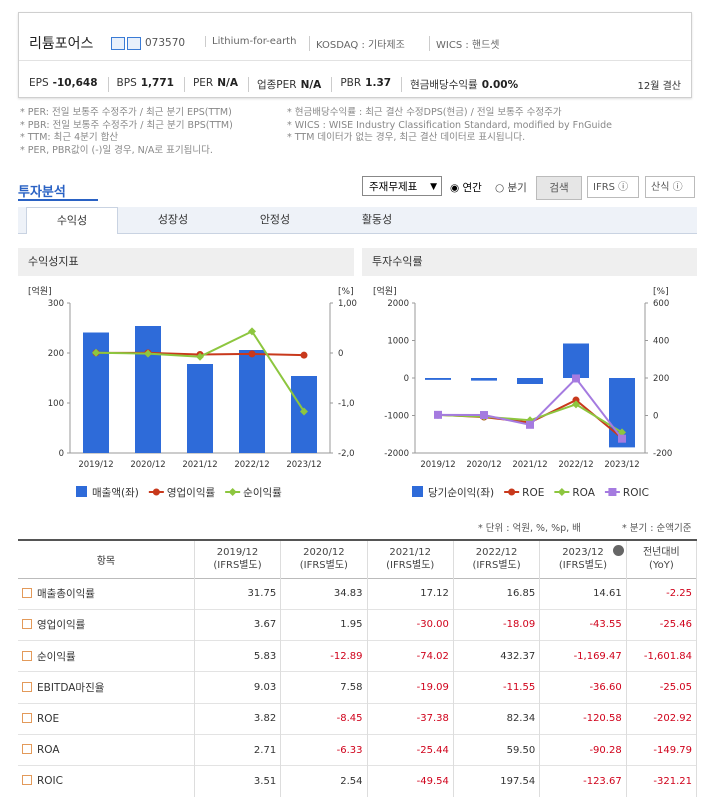 The height and width of the screenshot is (797, 709). Describe the element at coordinates (657, 528) in the screenshot. I see `quarter-note: * 분기 : 순액기준` at that location.